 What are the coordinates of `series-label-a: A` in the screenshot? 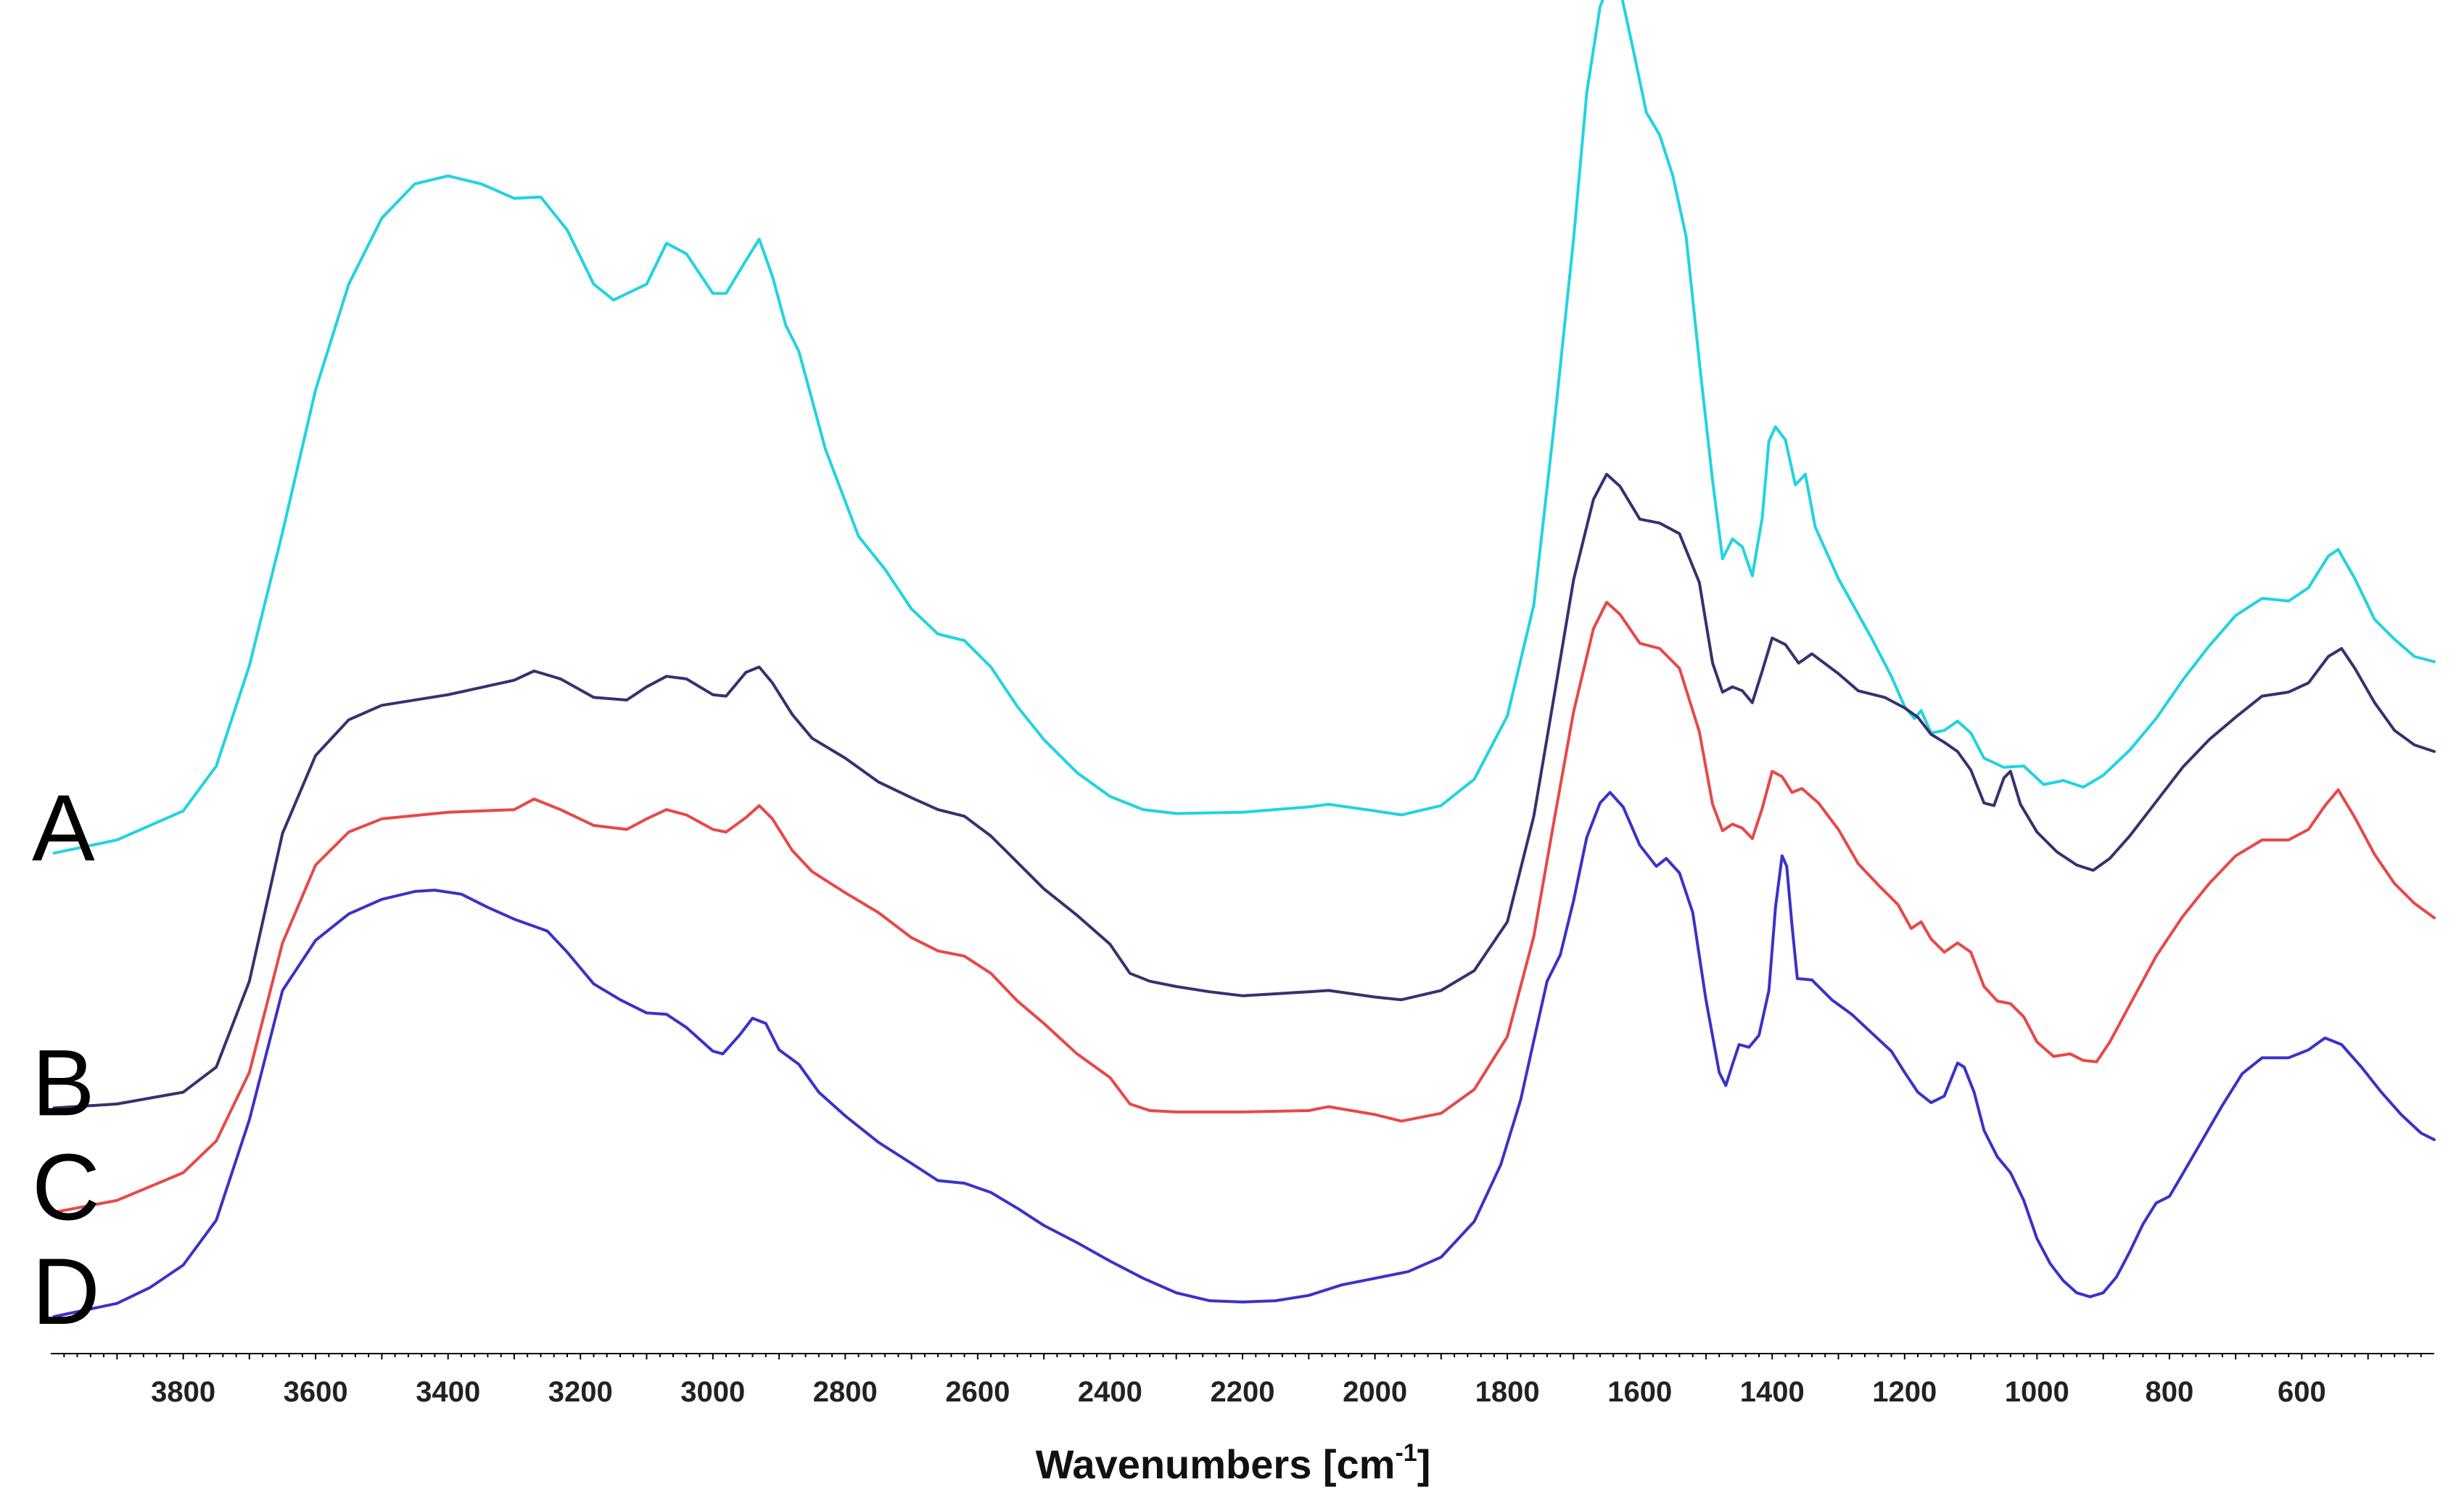 It's located at (63, 828).